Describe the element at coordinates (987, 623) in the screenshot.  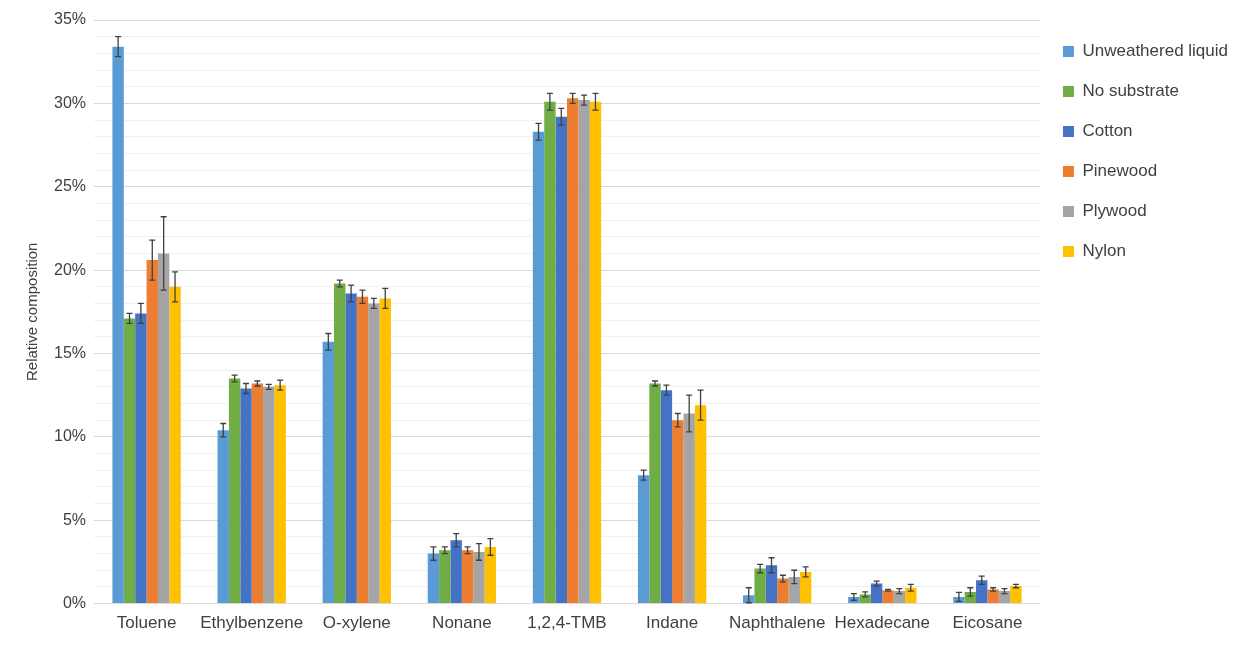
I see `x-tick-label: Eicosane` at that location.